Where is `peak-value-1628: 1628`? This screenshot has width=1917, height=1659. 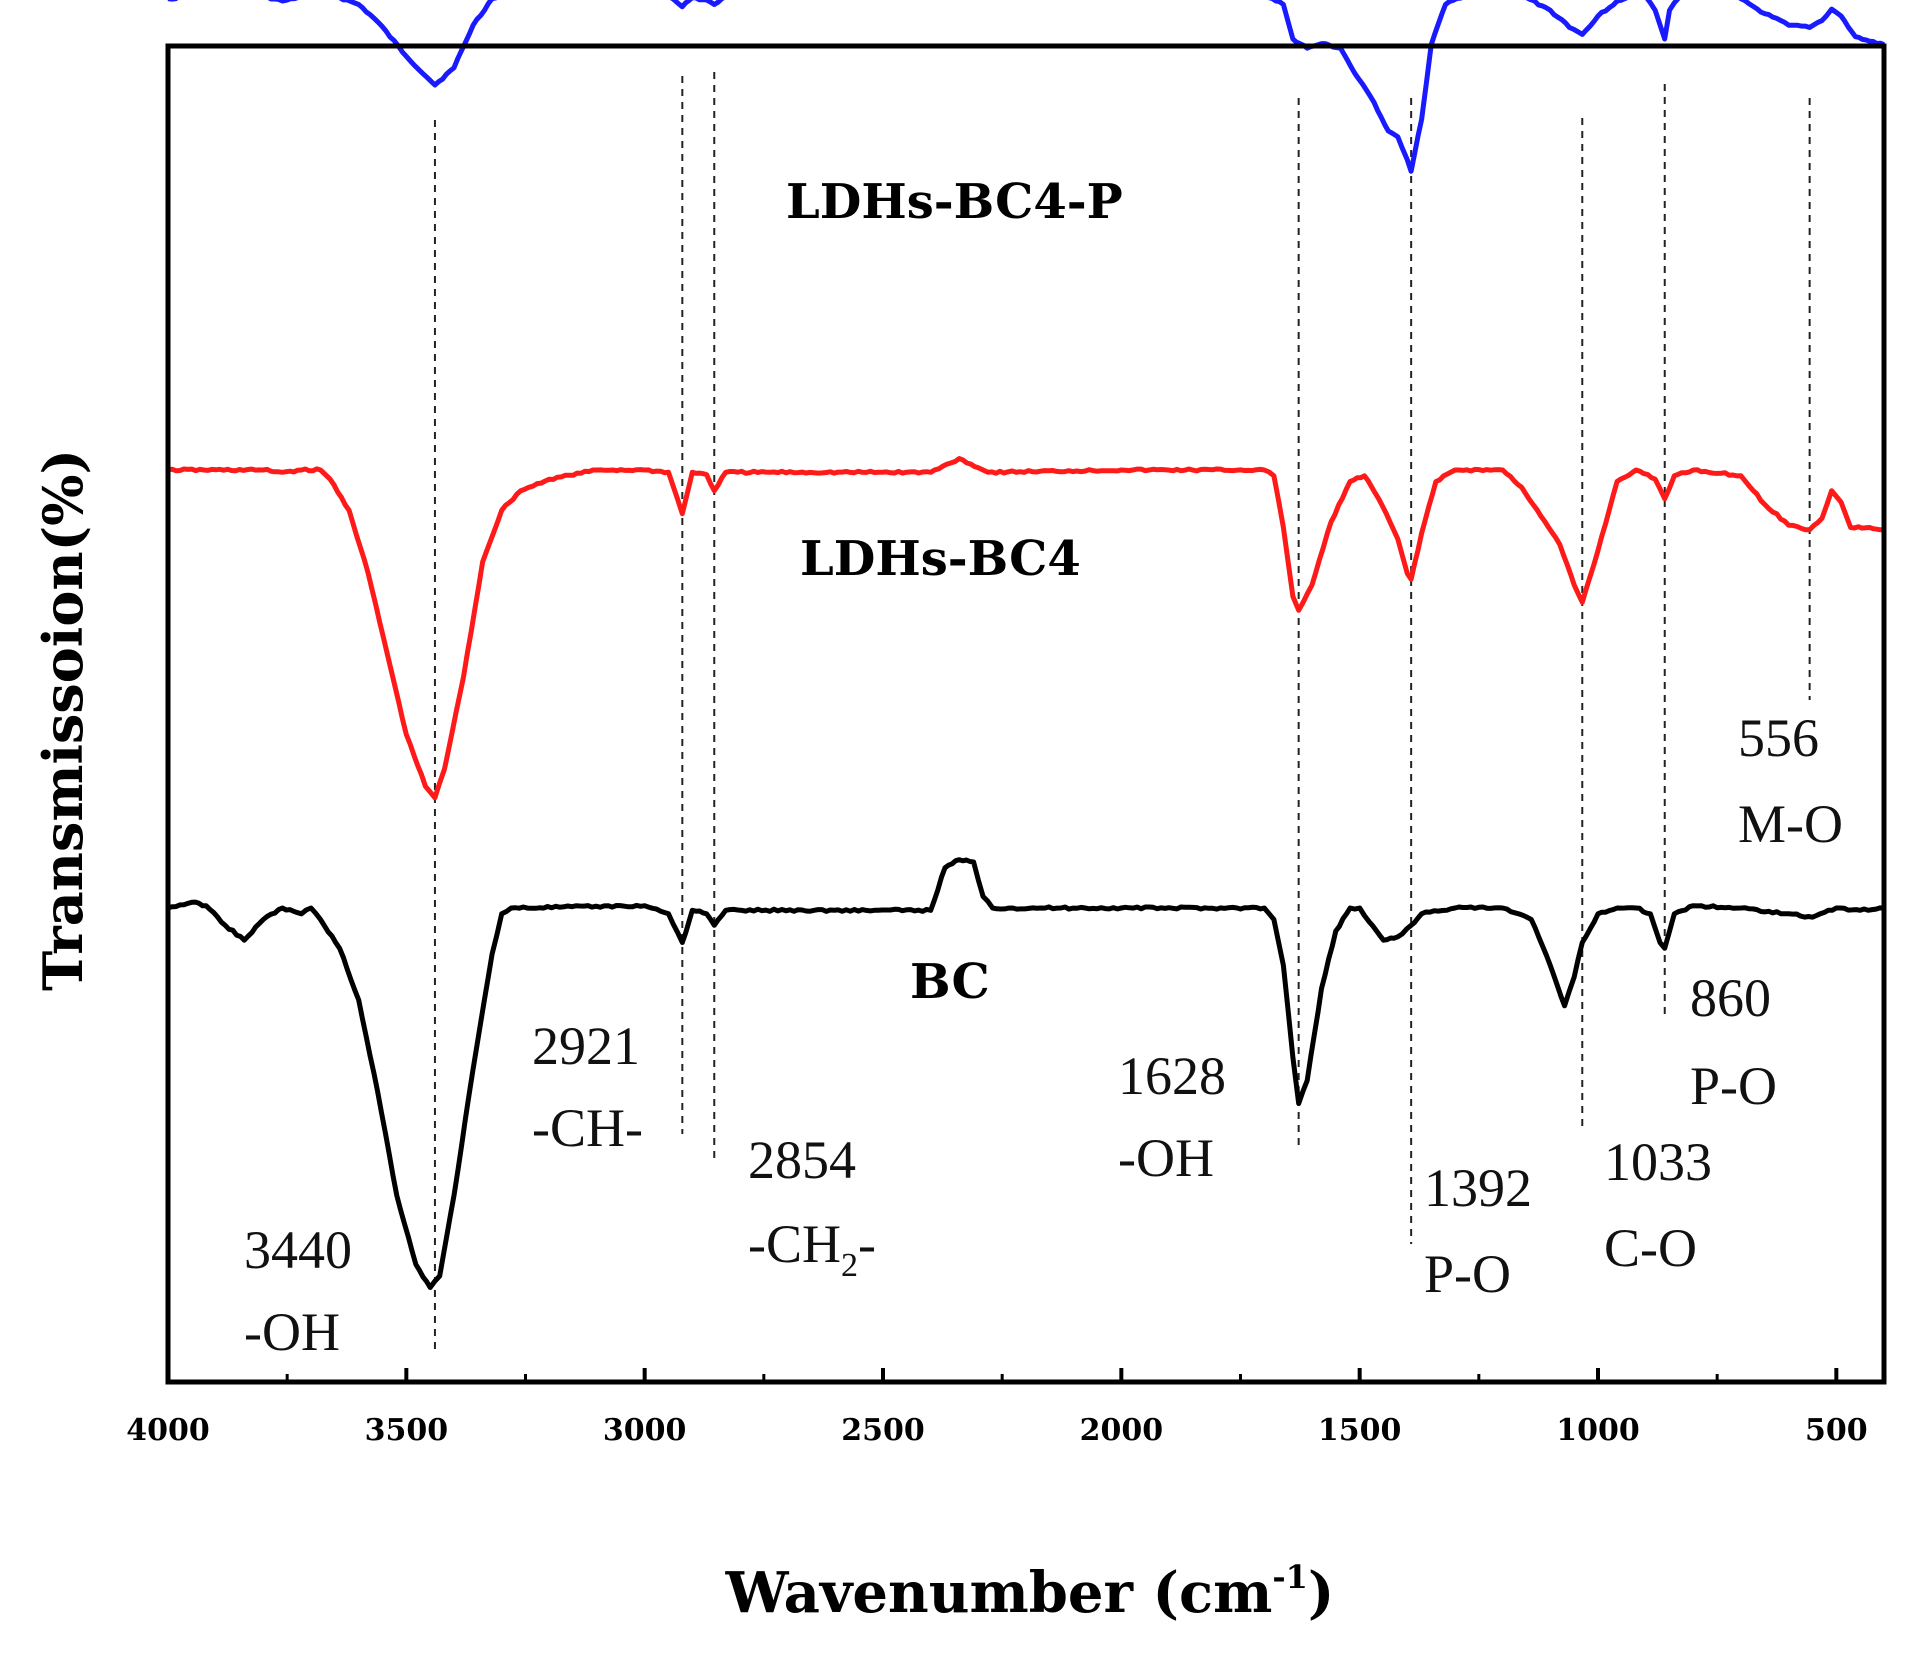
peak-value-1628: 1628 is located at coordinates (1172, 1076).